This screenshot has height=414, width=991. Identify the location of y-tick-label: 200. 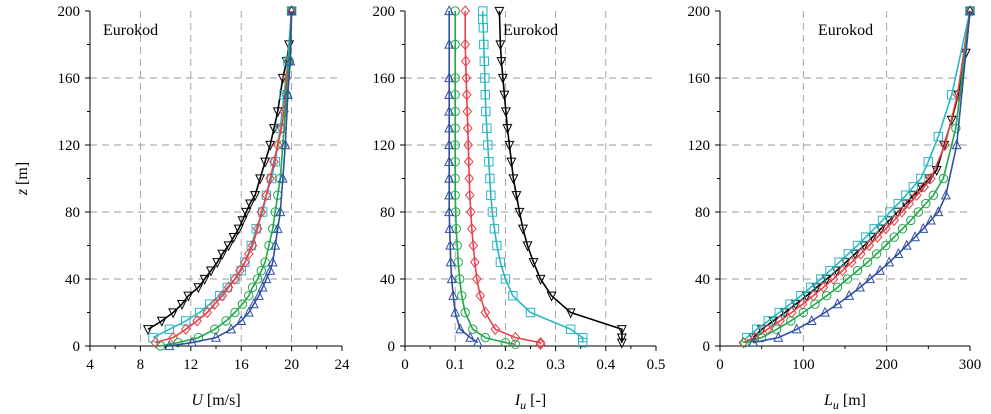
(69, 12).